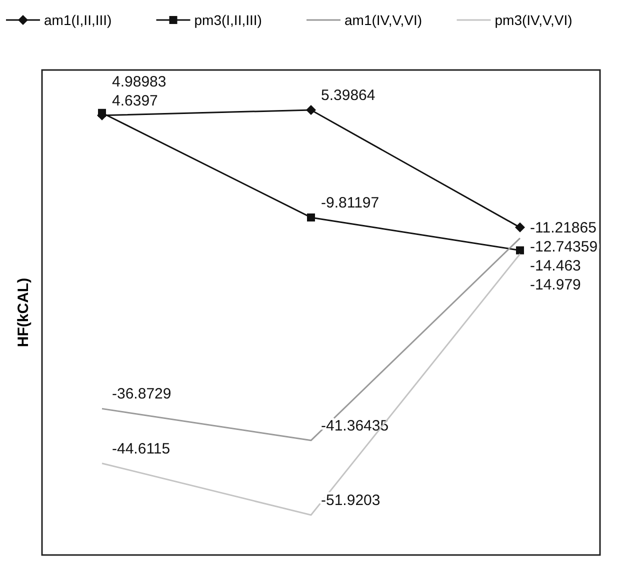 This screenshot has width=621, height=569. What do you see at coordinates (350, 203) in the screenshot?
I see `data-label: -9.81197` at bounding box center [350, 203].